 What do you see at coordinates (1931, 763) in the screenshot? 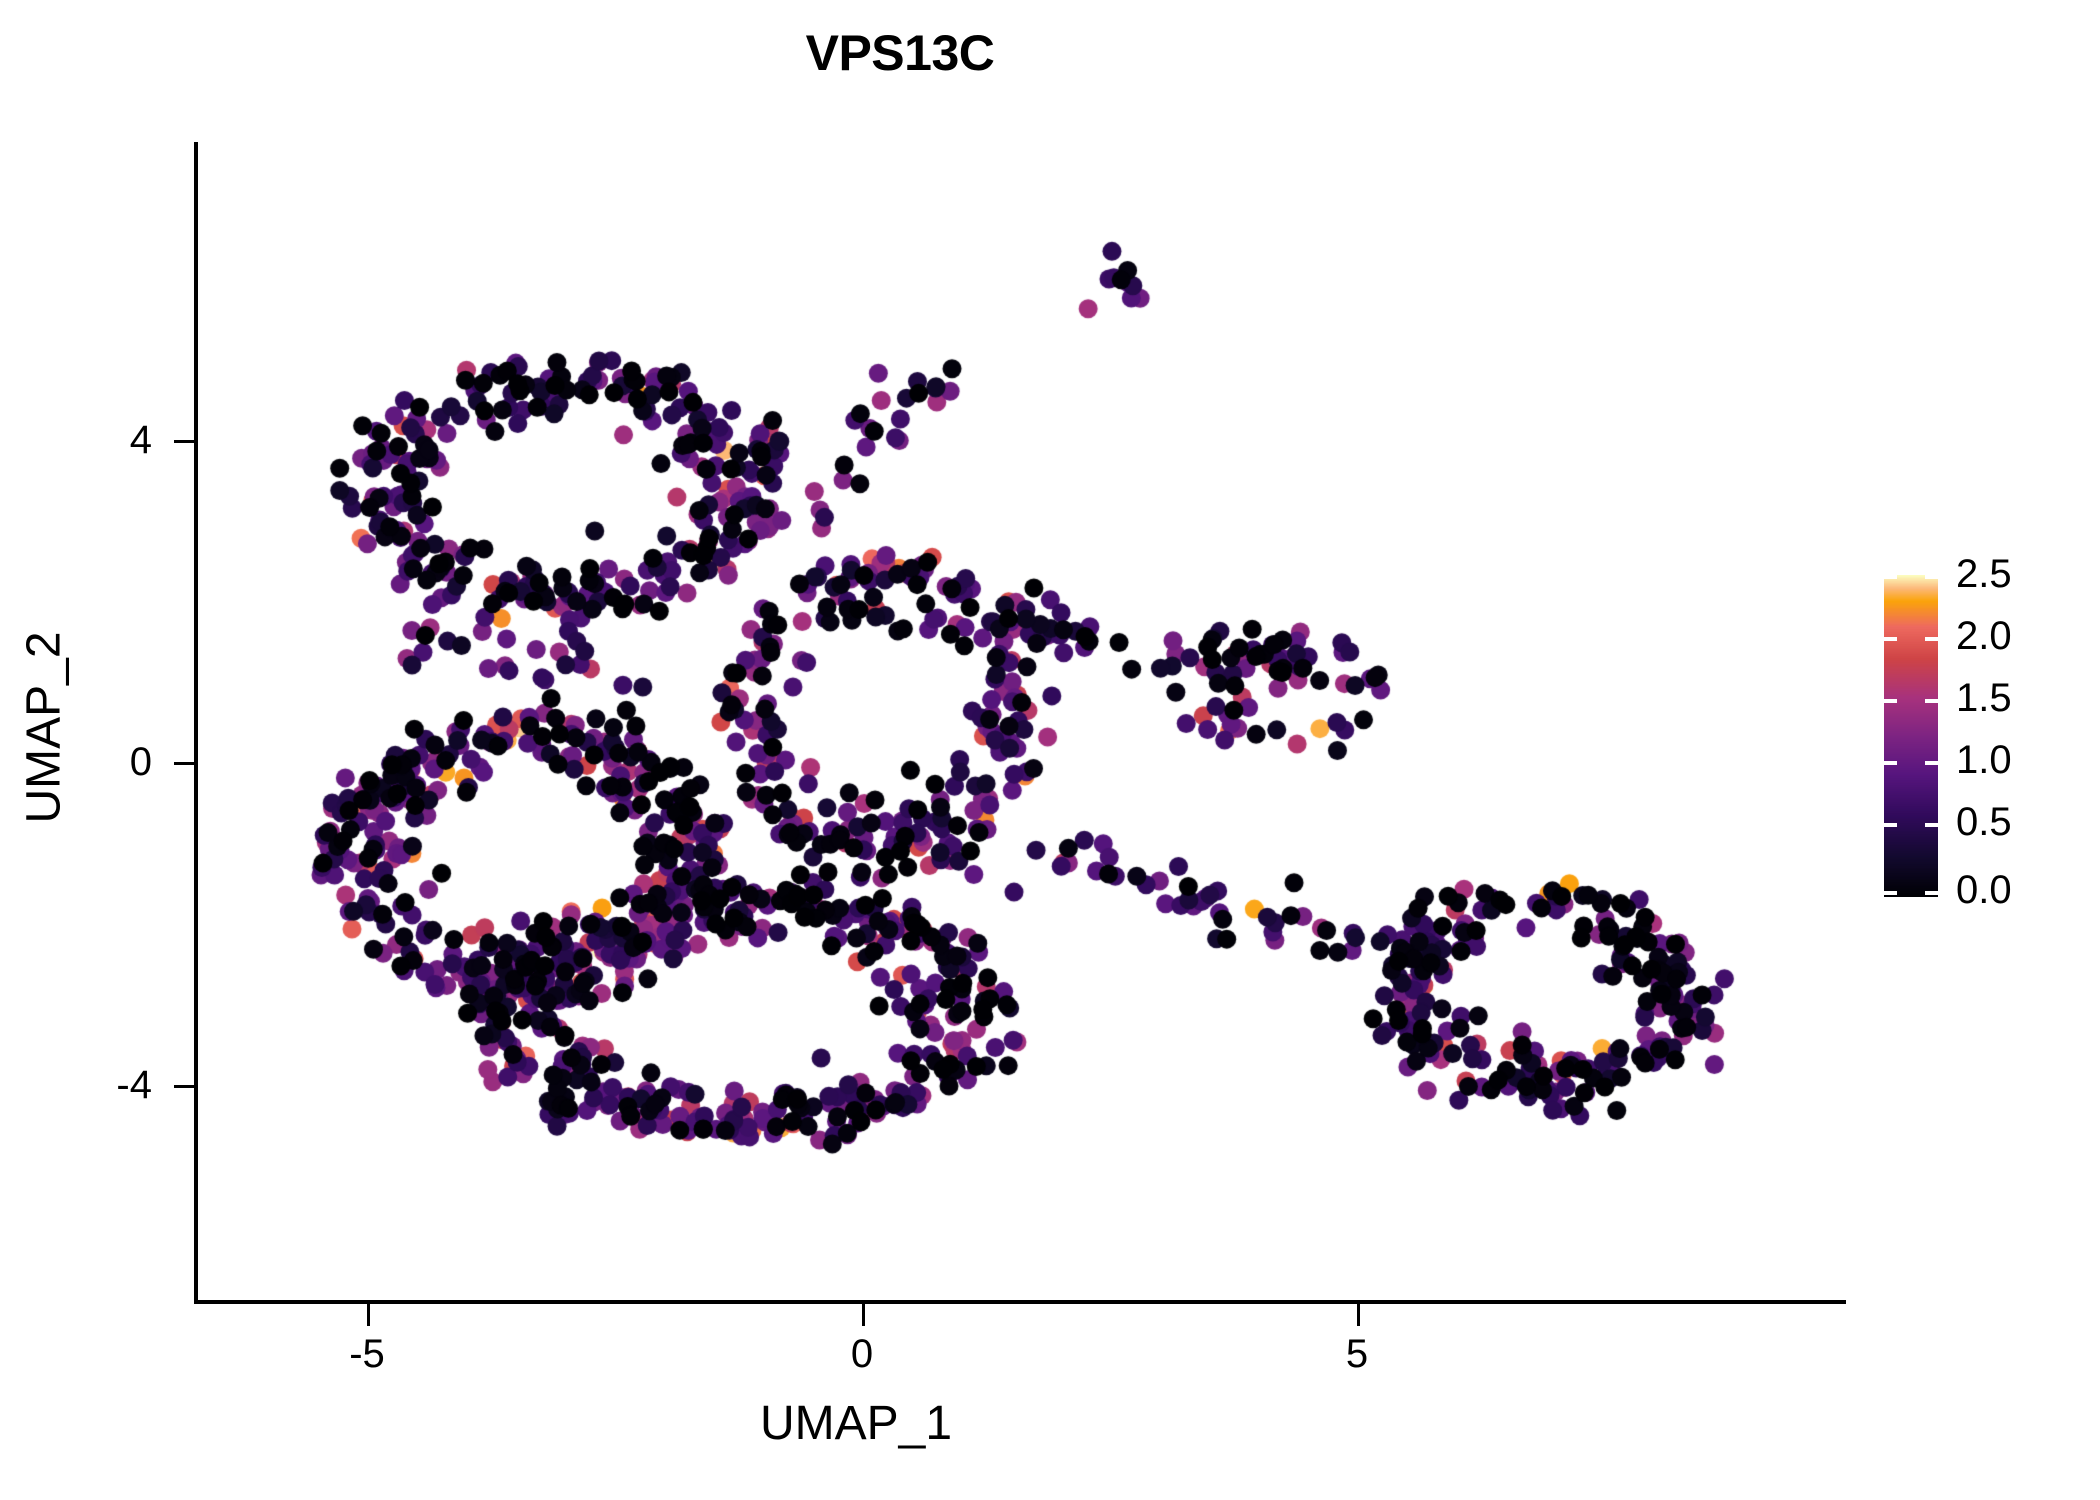
I see `colorbar-tick-1_0-right` at bounding box center [1931, 763].